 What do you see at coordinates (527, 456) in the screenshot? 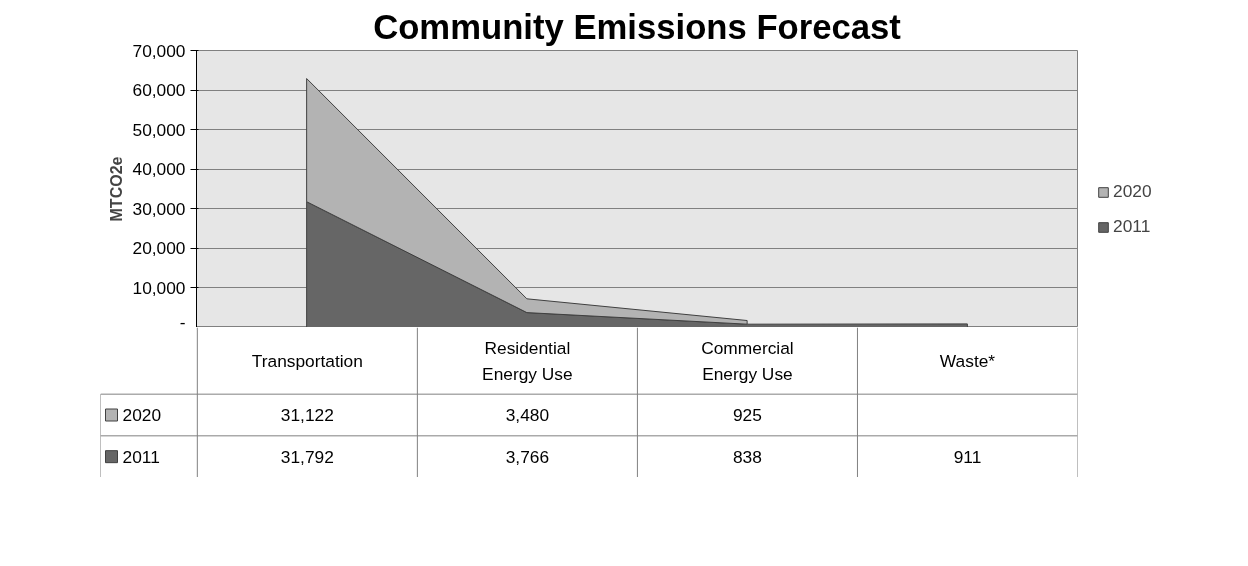
I see `data-label: 3,766` at bounding box center [527, 456].